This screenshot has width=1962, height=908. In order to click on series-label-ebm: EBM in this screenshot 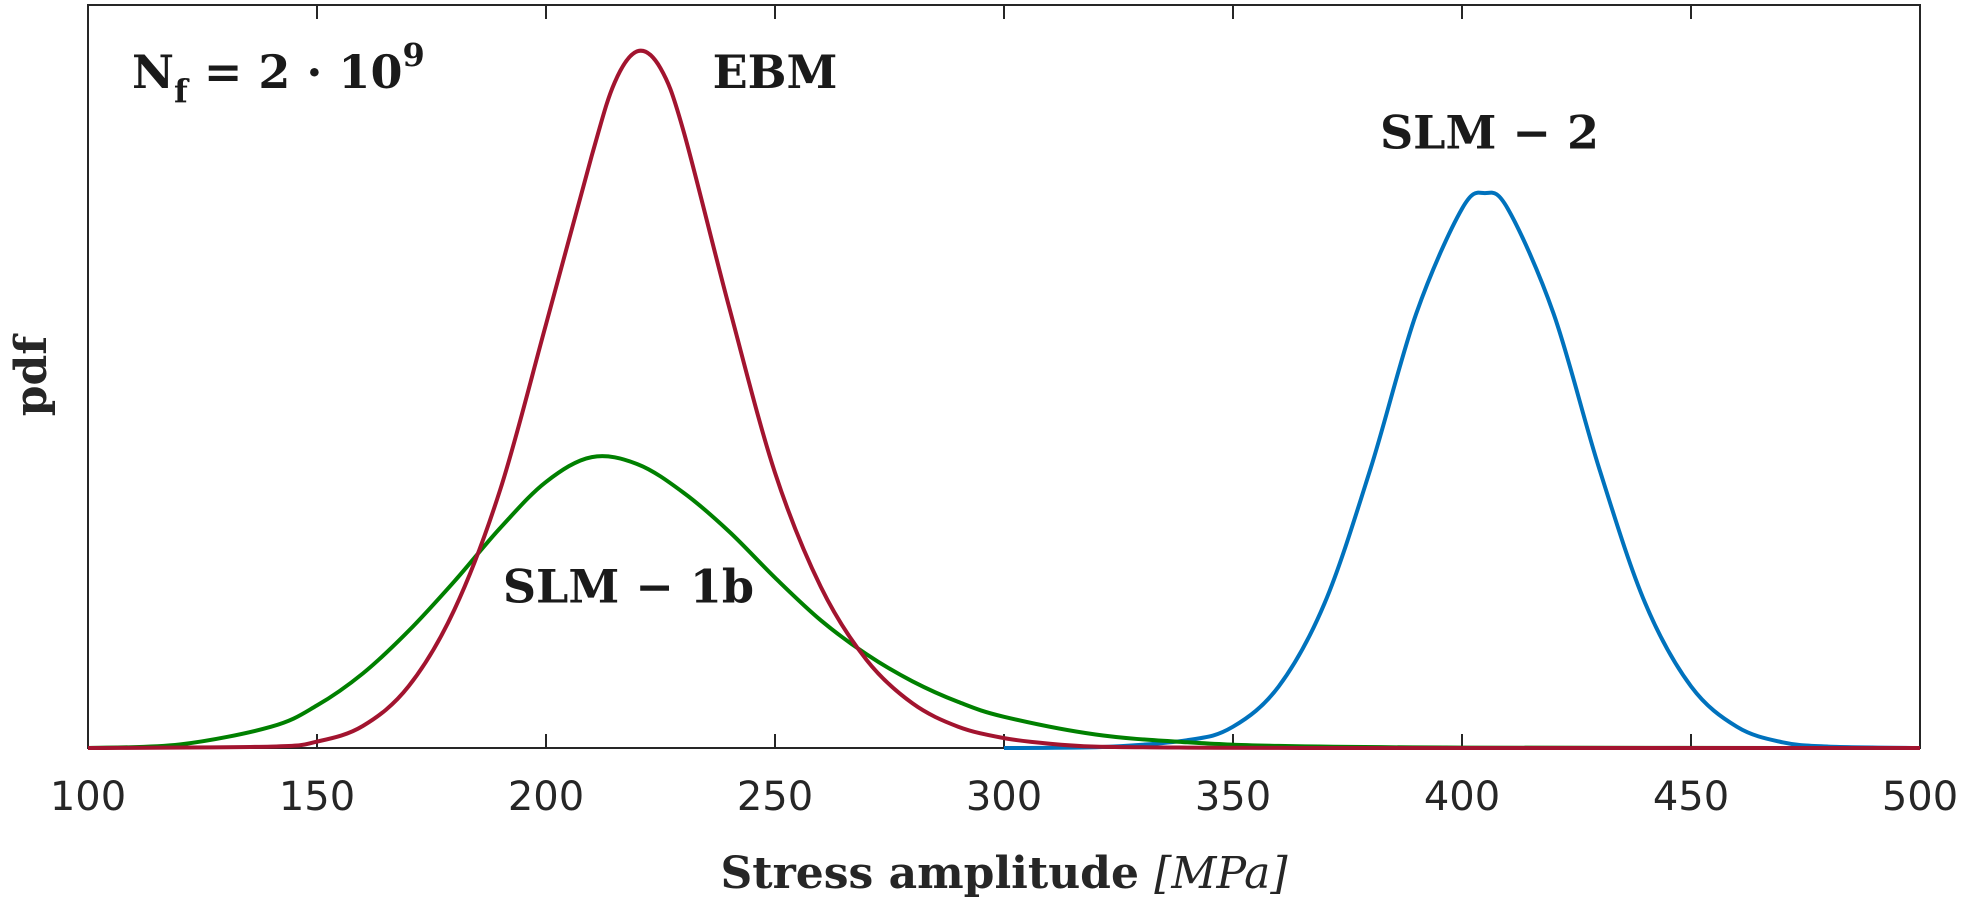, I will do `click(775, 72)`.